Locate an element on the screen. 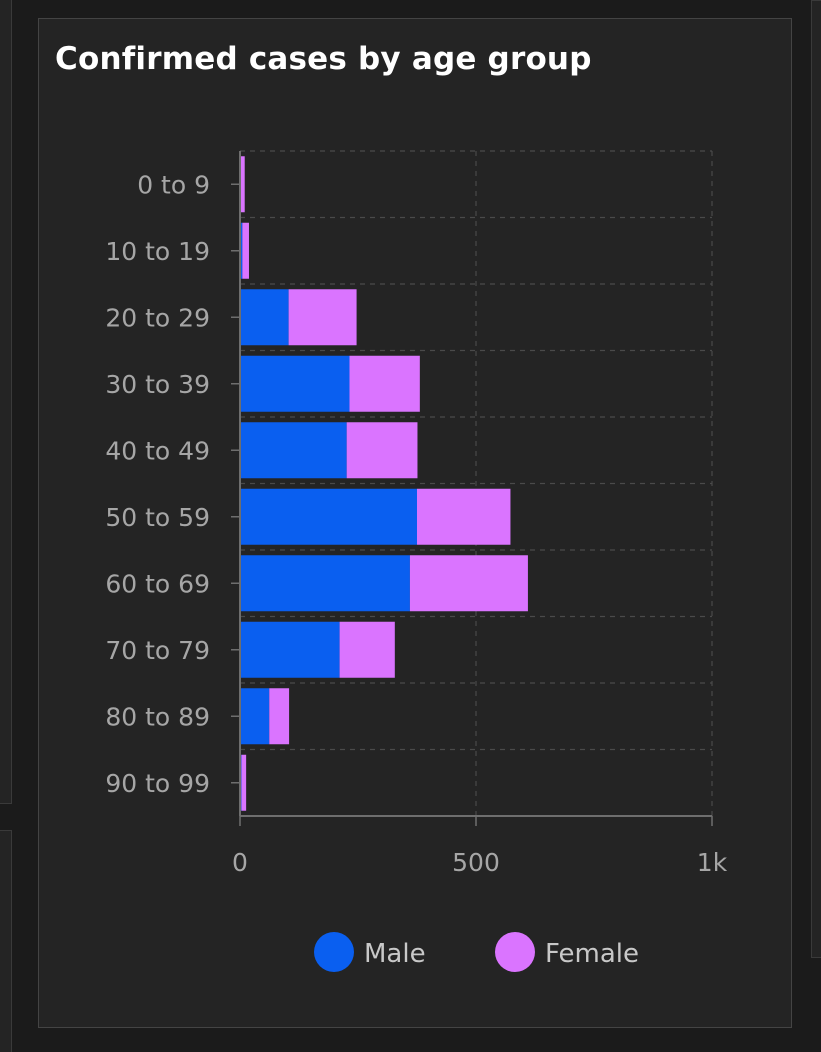 This screenshot has width=821, height=1052. y-tick-label: 50 to 59 is located at coordinates (157, 517).